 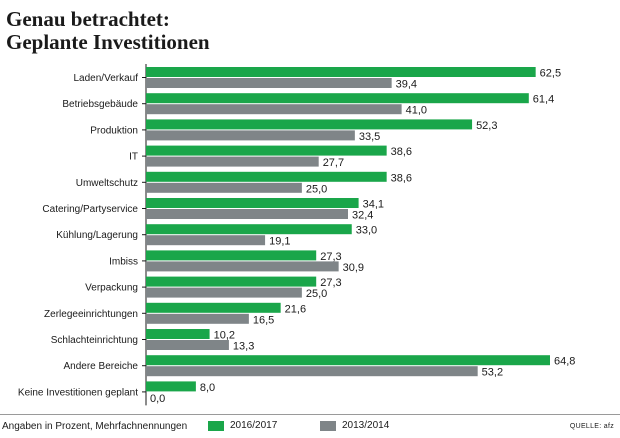 What do you see at coordinates (369, 137) in the screenshot?
I see `data-label-series-2-produktion: 33,5` at bounding box center [369, 137].